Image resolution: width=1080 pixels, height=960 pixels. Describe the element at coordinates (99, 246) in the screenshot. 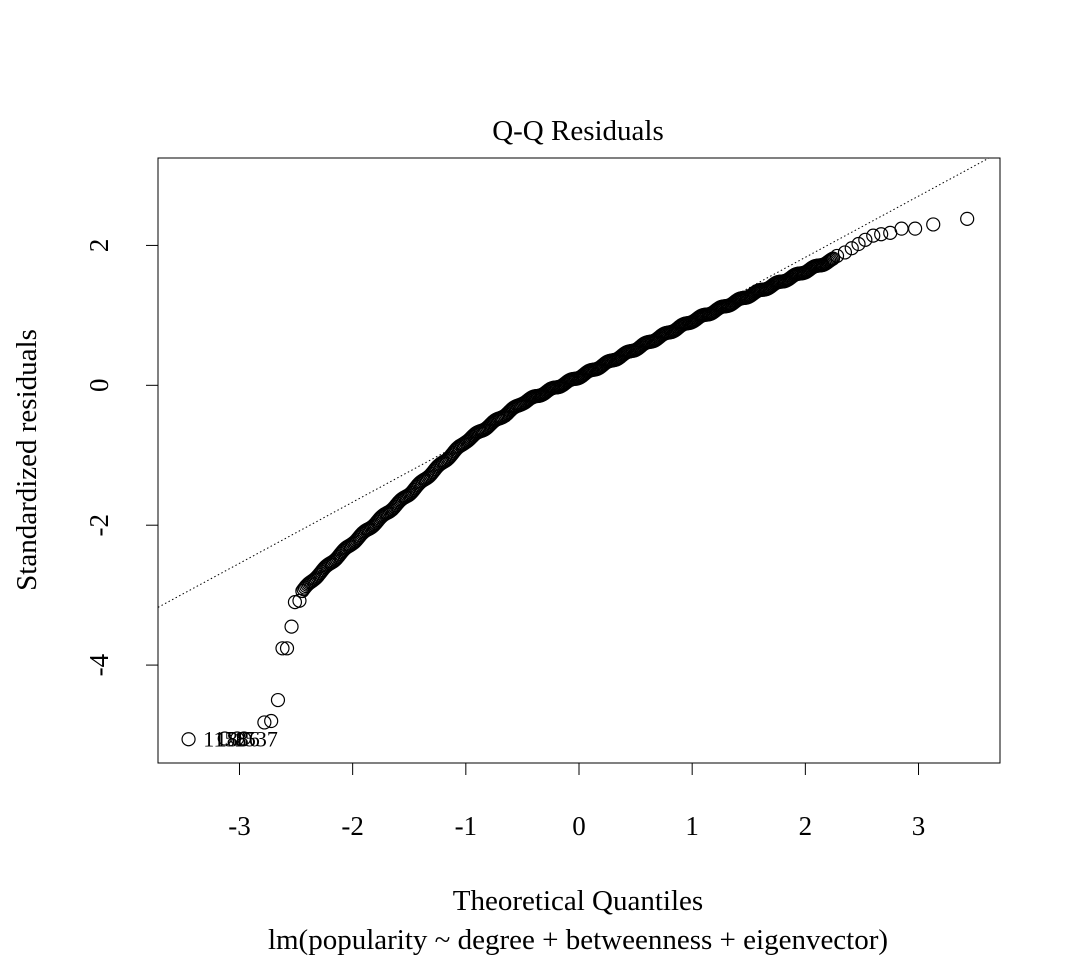

I see `y-tick-label: 2` at that location.